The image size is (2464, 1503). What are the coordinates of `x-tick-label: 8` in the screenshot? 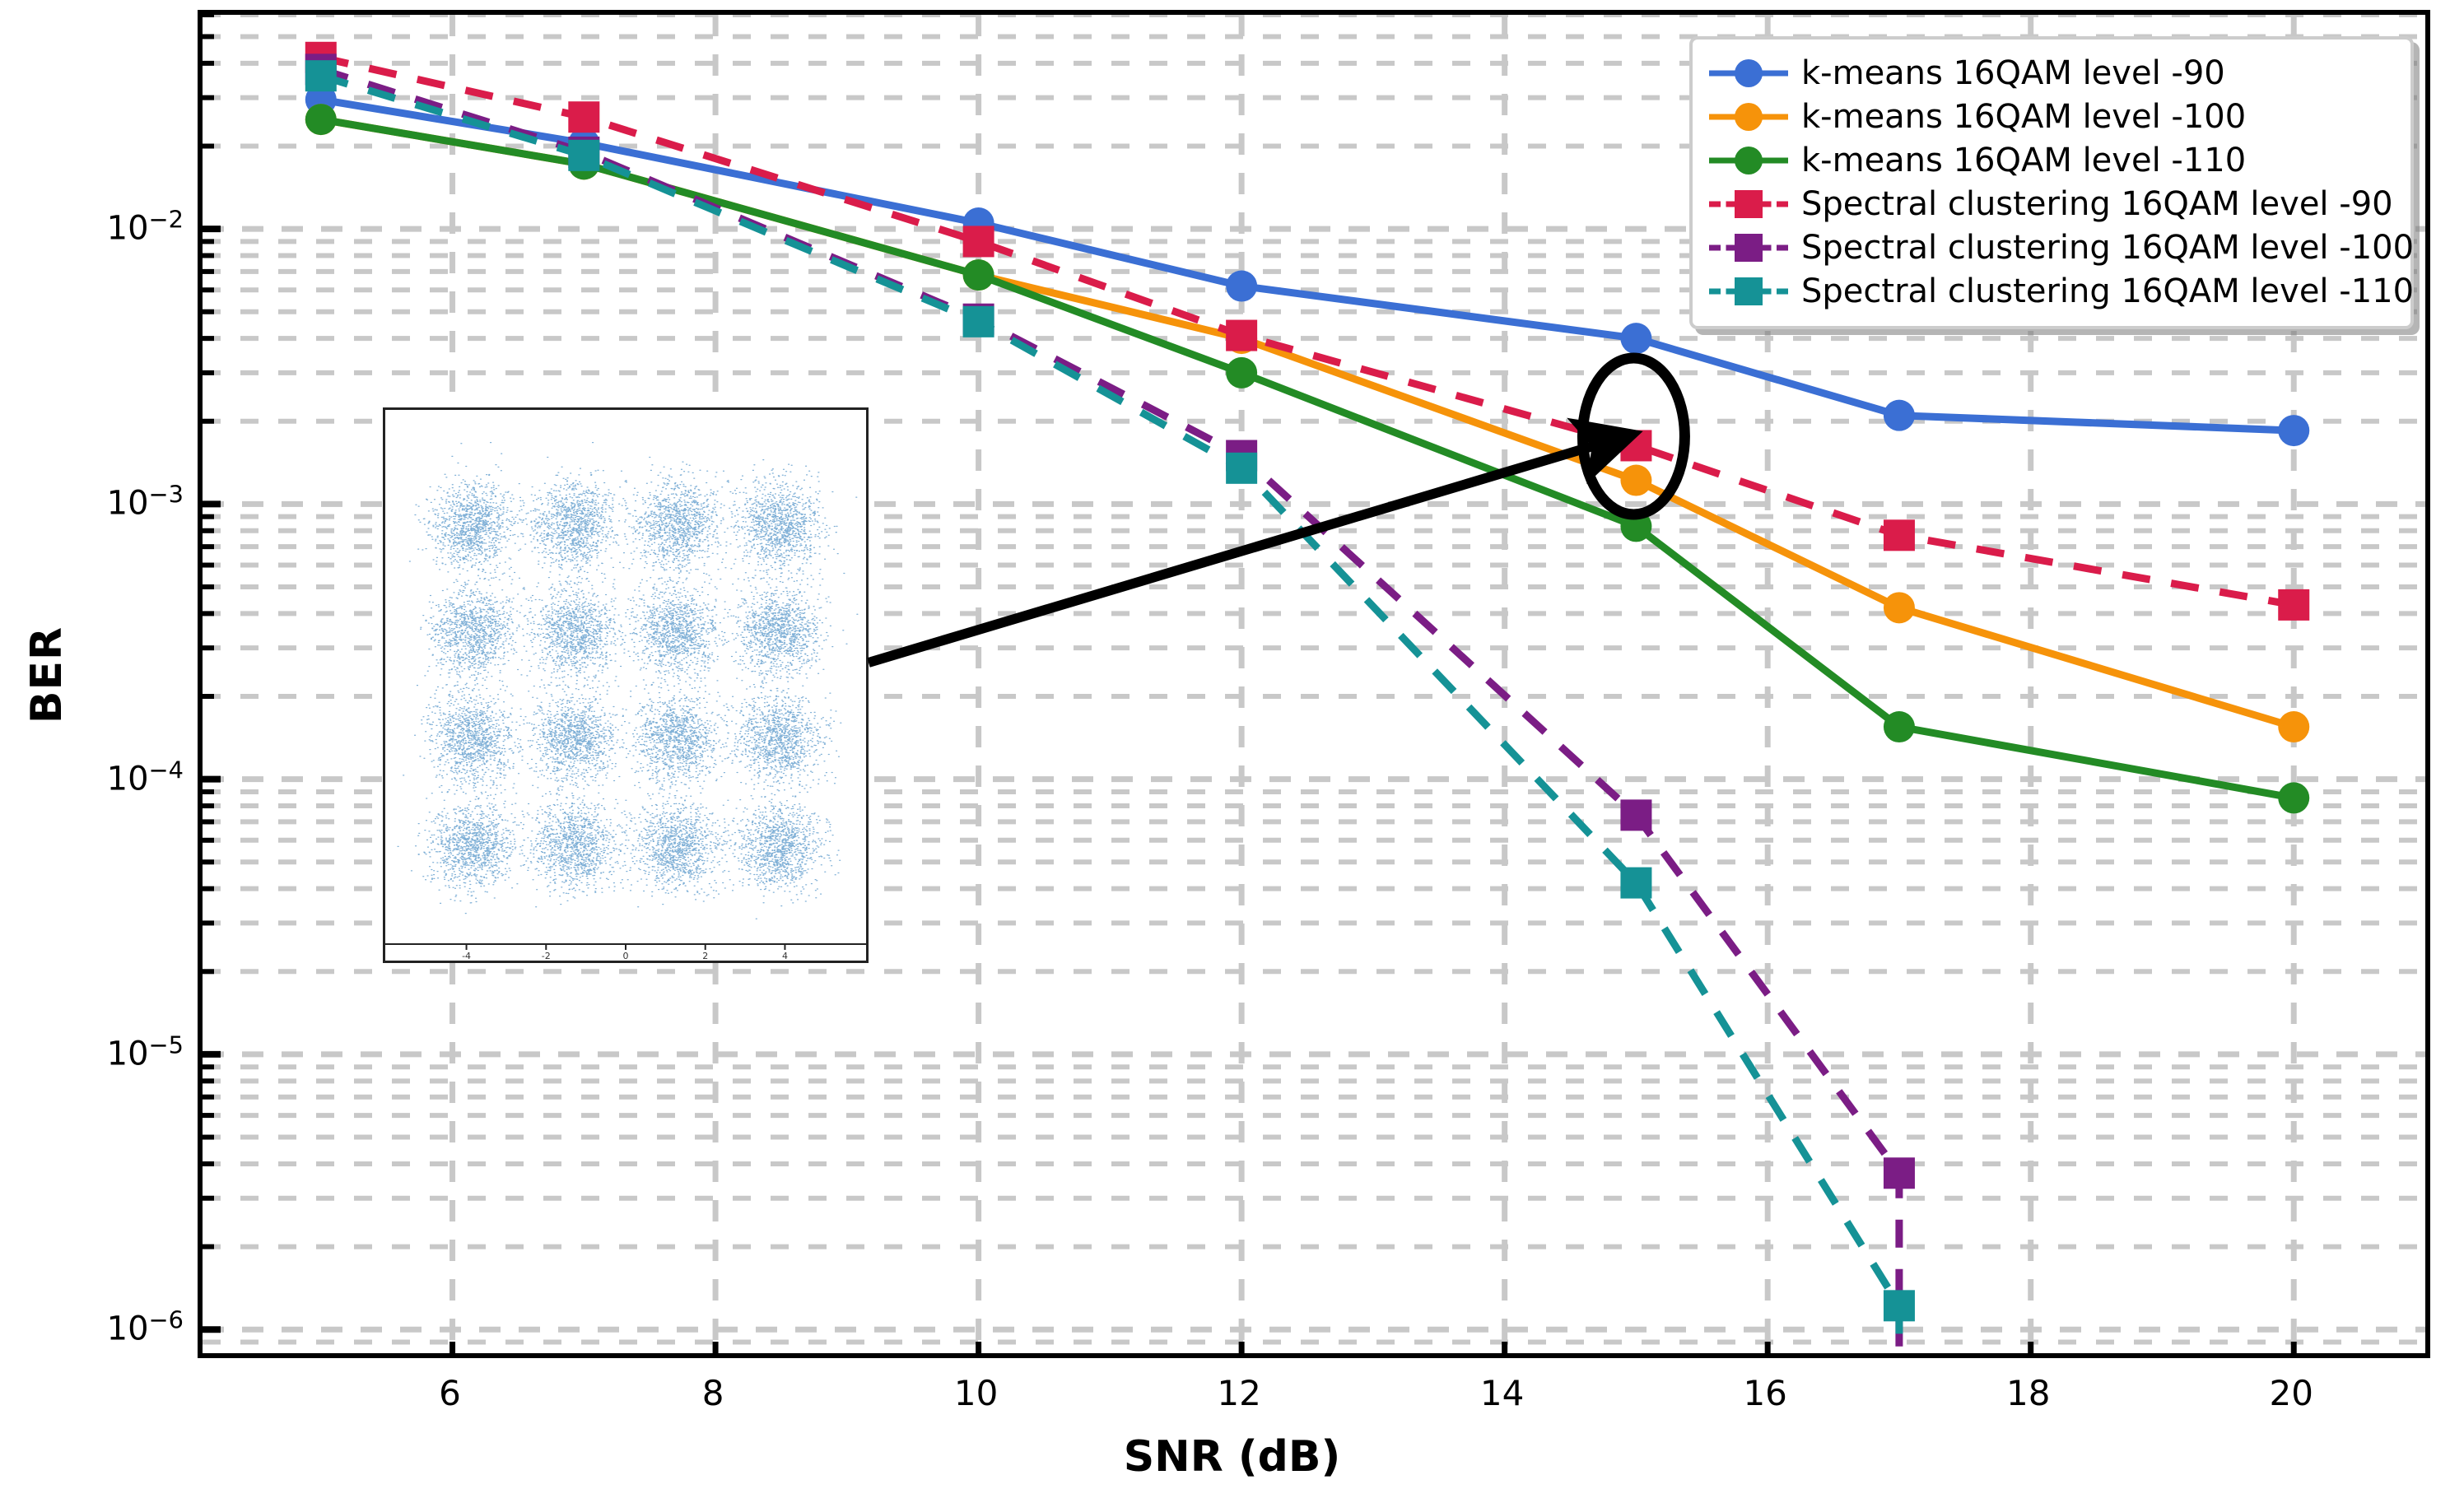 It's located at (712, 1393).